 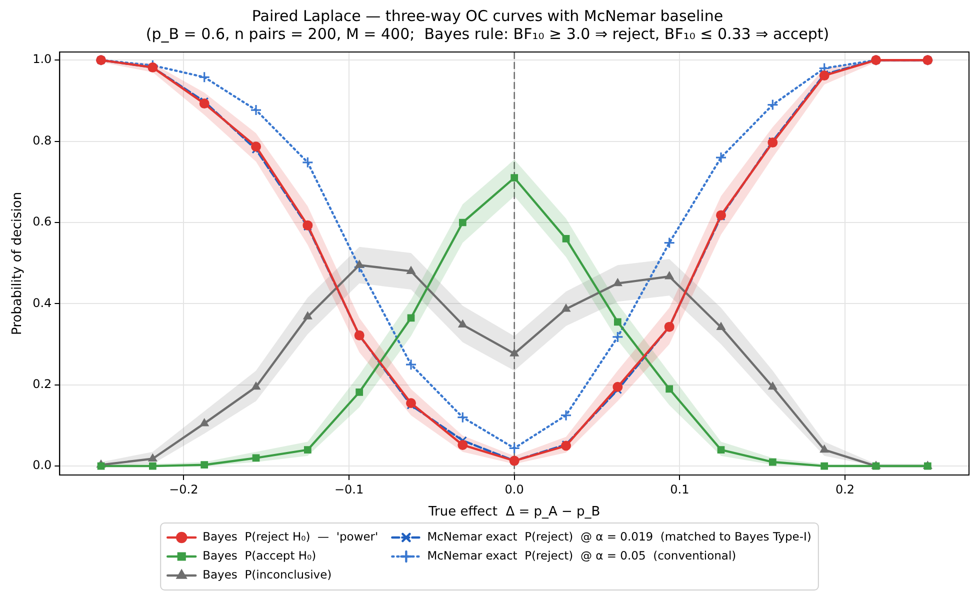 I want to click on x-tick-label: 0.0, so click(x=514, y=489).